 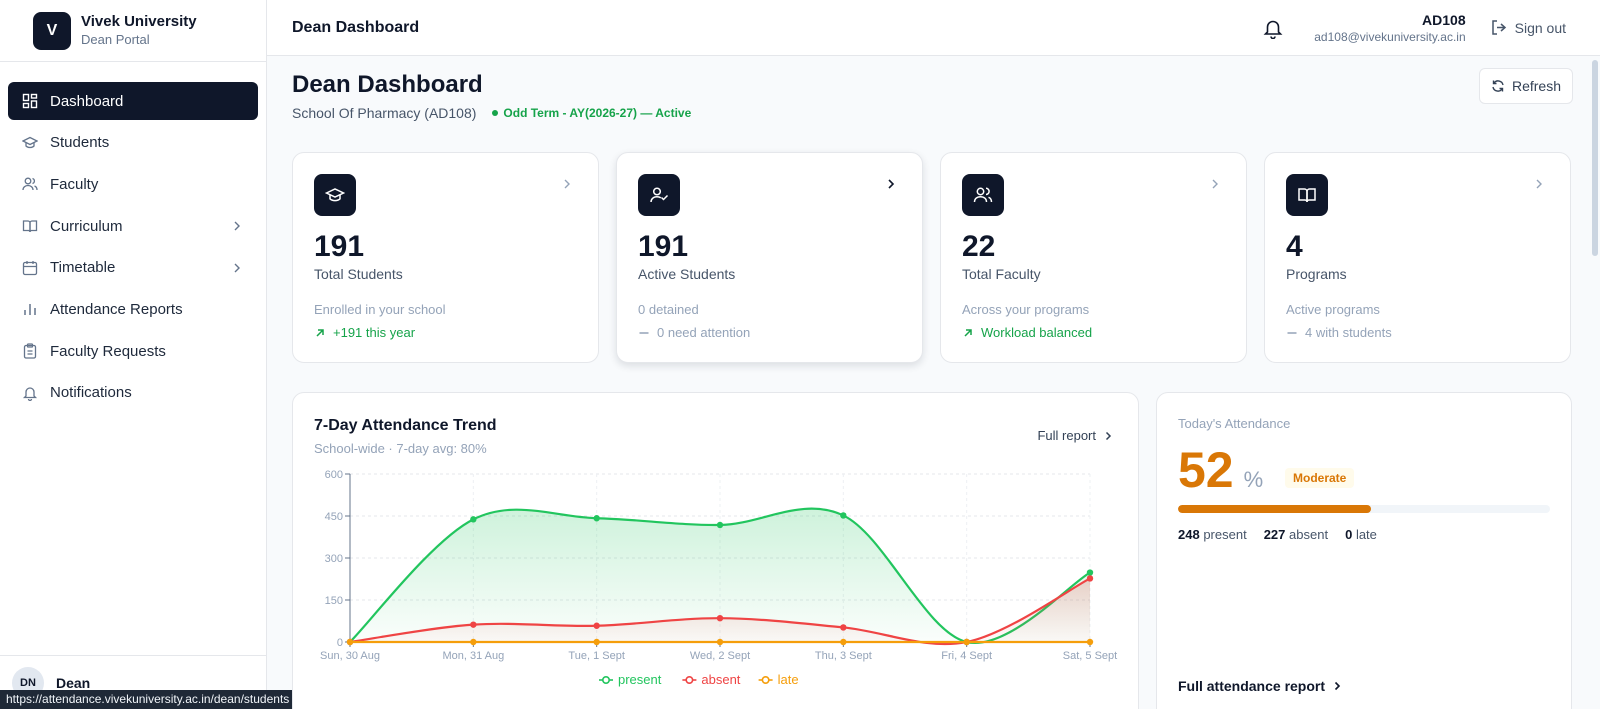 What do you see at coordinates (445, 332) in the screenshot?
I see `stat-trend: +191 this year` at bounding box center [445, 332].